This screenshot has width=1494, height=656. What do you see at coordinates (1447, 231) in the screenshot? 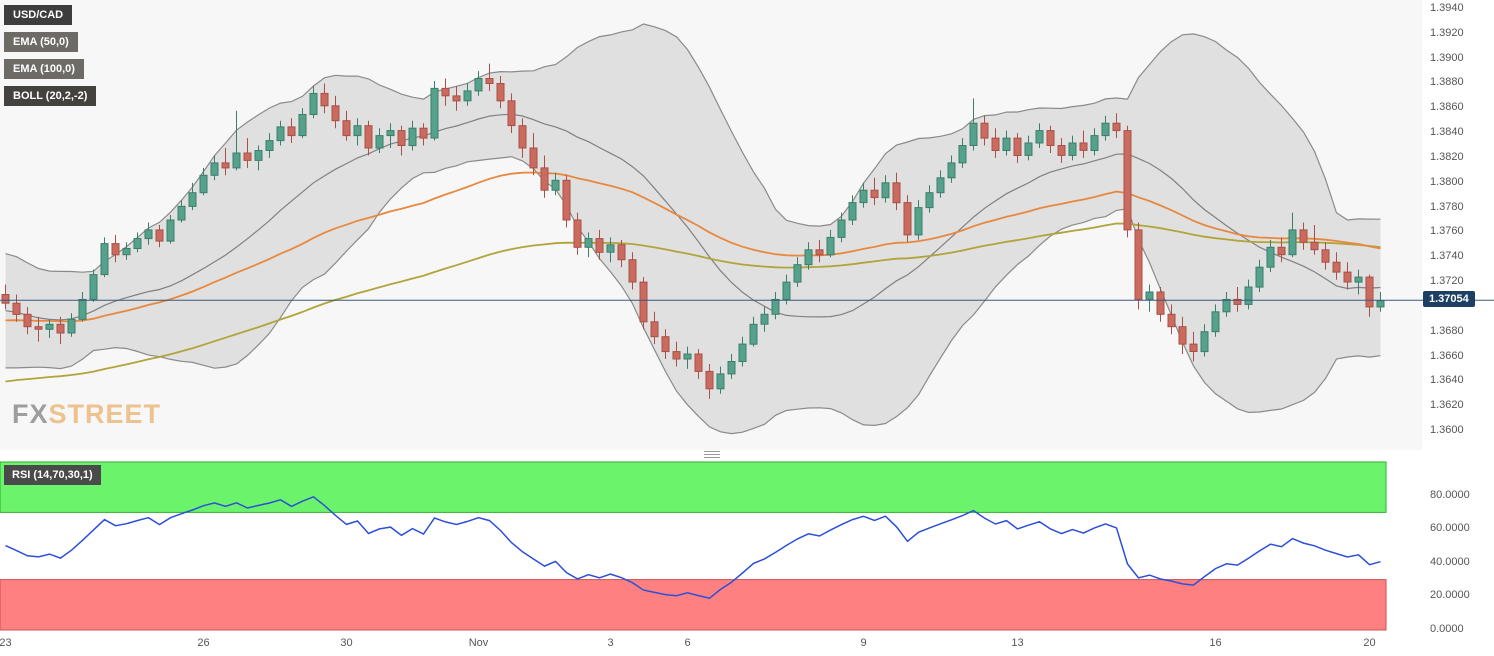
I see `price-tick: 1.3760` at bounding box center [1447, 231].